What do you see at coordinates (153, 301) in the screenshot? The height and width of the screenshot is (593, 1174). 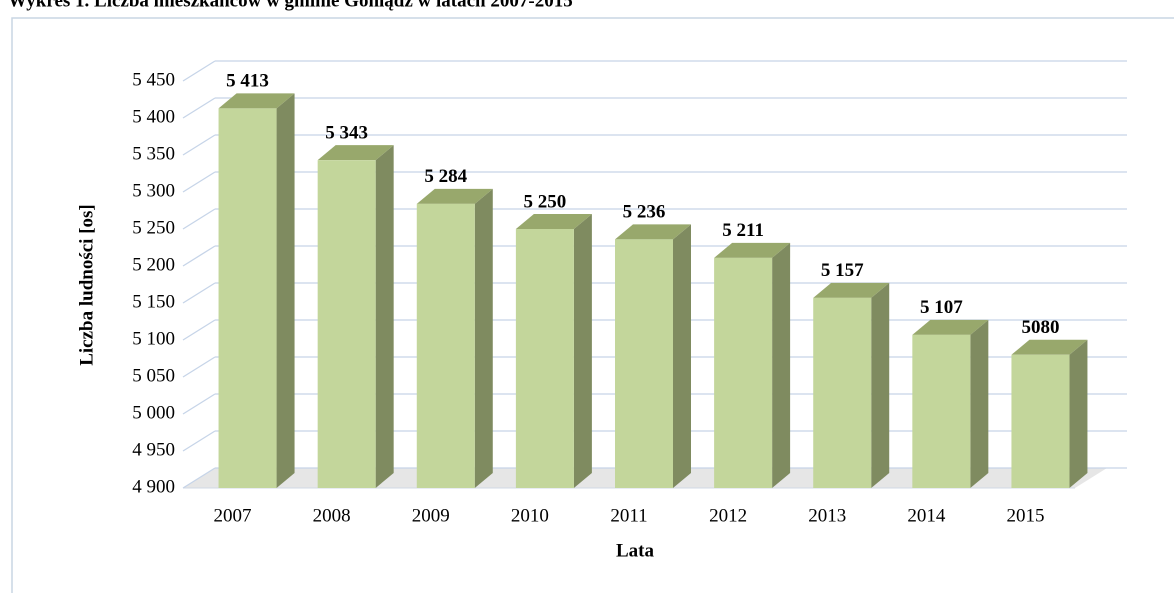 I see `y-tick-label: 5 150` at bounding box center [153, 301].